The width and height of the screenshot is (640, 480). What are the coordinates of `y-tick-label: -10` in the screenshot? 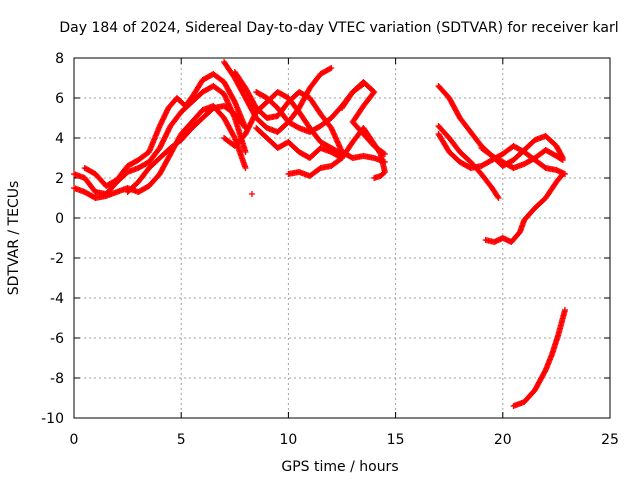 It's located at (52, 419).